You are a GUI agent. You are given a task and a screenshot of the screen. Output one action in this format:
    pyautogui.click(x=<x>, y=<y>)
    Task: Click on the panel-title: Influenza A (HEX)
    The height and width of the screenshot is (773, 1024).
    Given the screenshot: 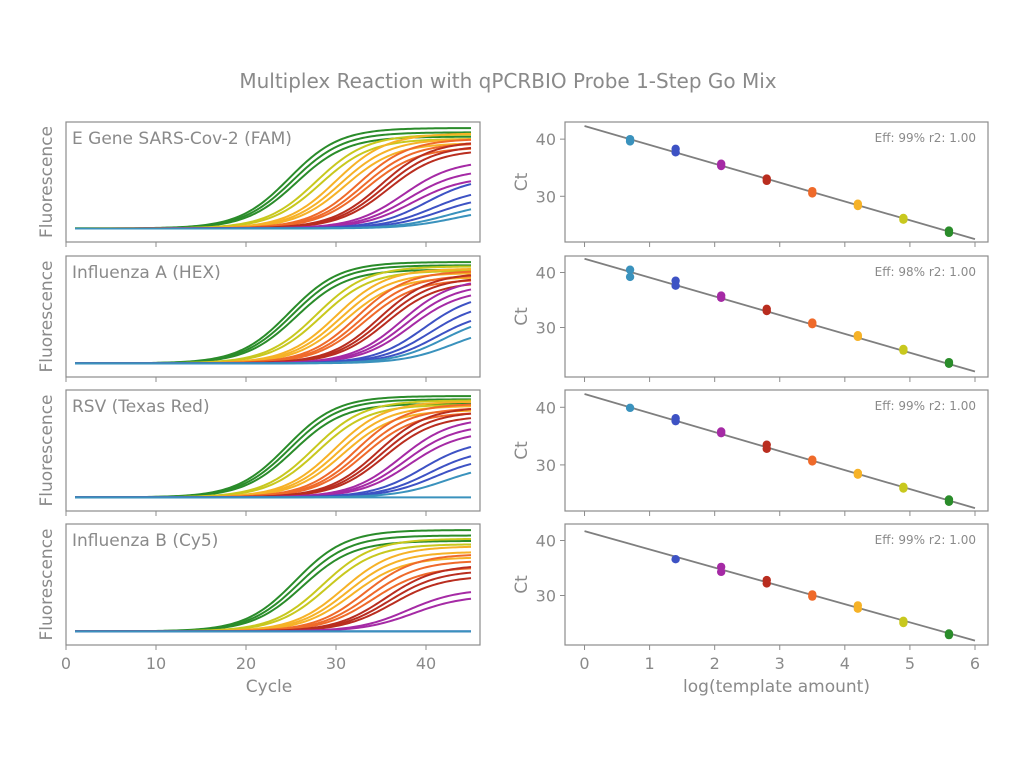 What is the action you would take?
    pyautogui.click(x=146, y=273)
    